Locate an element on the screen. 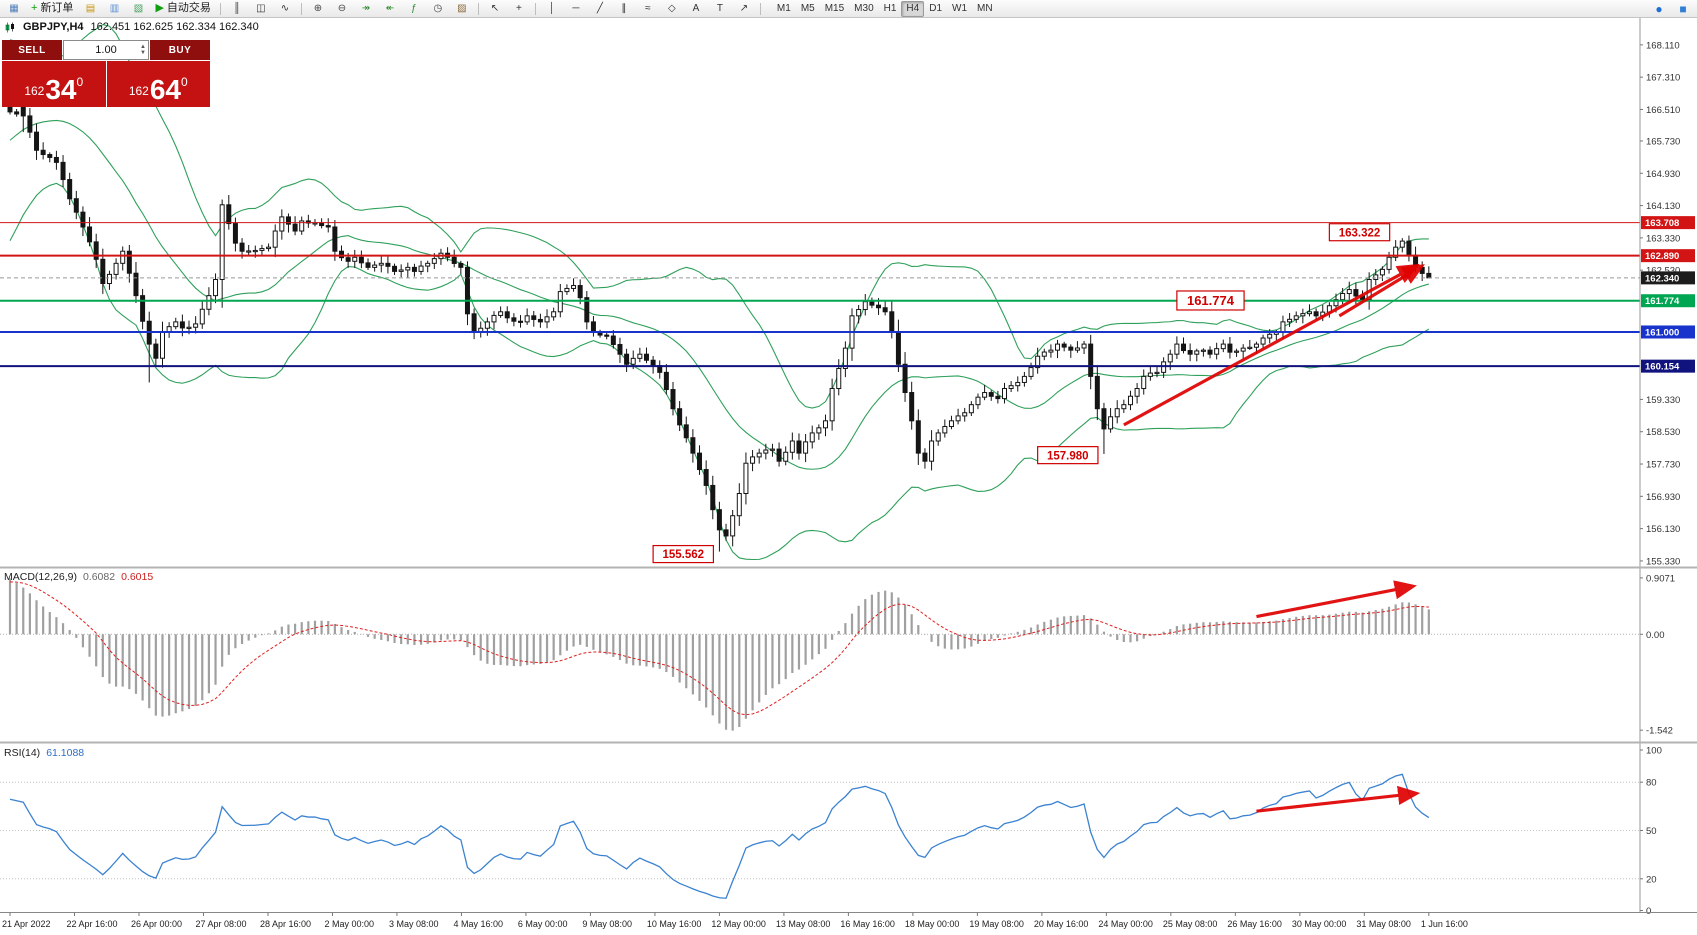 This screenshot has height=935, width=1697. timeframe-button-h4: H4 is located at coordinates (913, 8).